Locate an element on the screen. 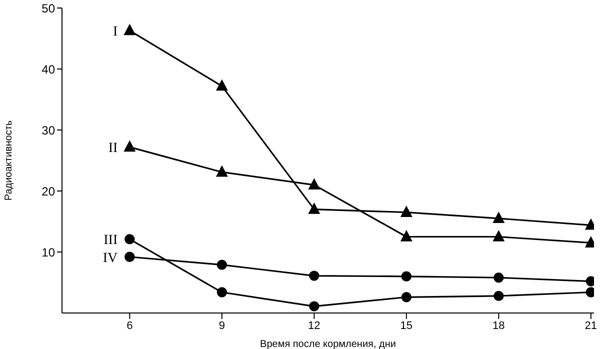 This screenshot has height=349, width=600. series-label: II is located at coordinates (113, 148).